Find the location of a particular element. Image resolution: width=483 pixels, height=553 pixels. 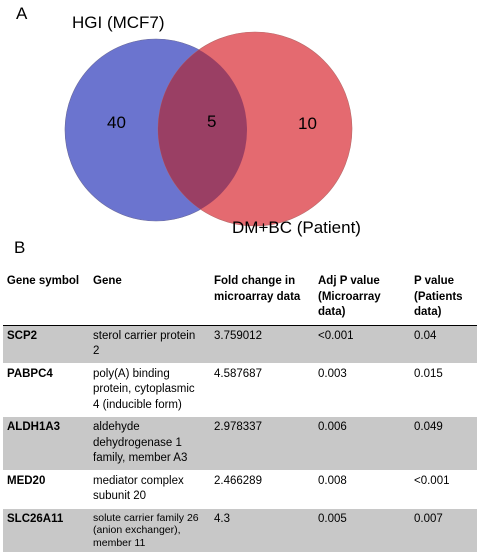

cell-p: 0.015 is located at coordinates (428, 373).